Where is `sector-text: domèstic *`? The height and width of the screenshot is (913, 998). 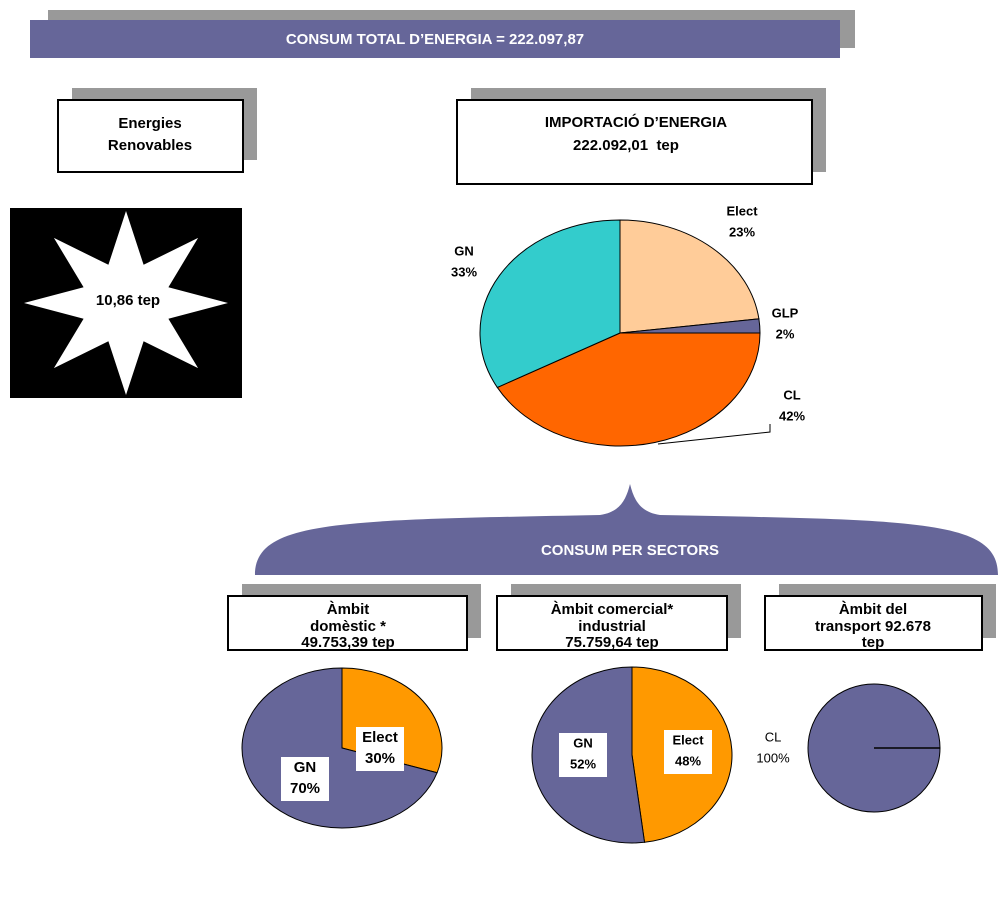 sector-text: domèstic * is located at coordinates (348, 626).